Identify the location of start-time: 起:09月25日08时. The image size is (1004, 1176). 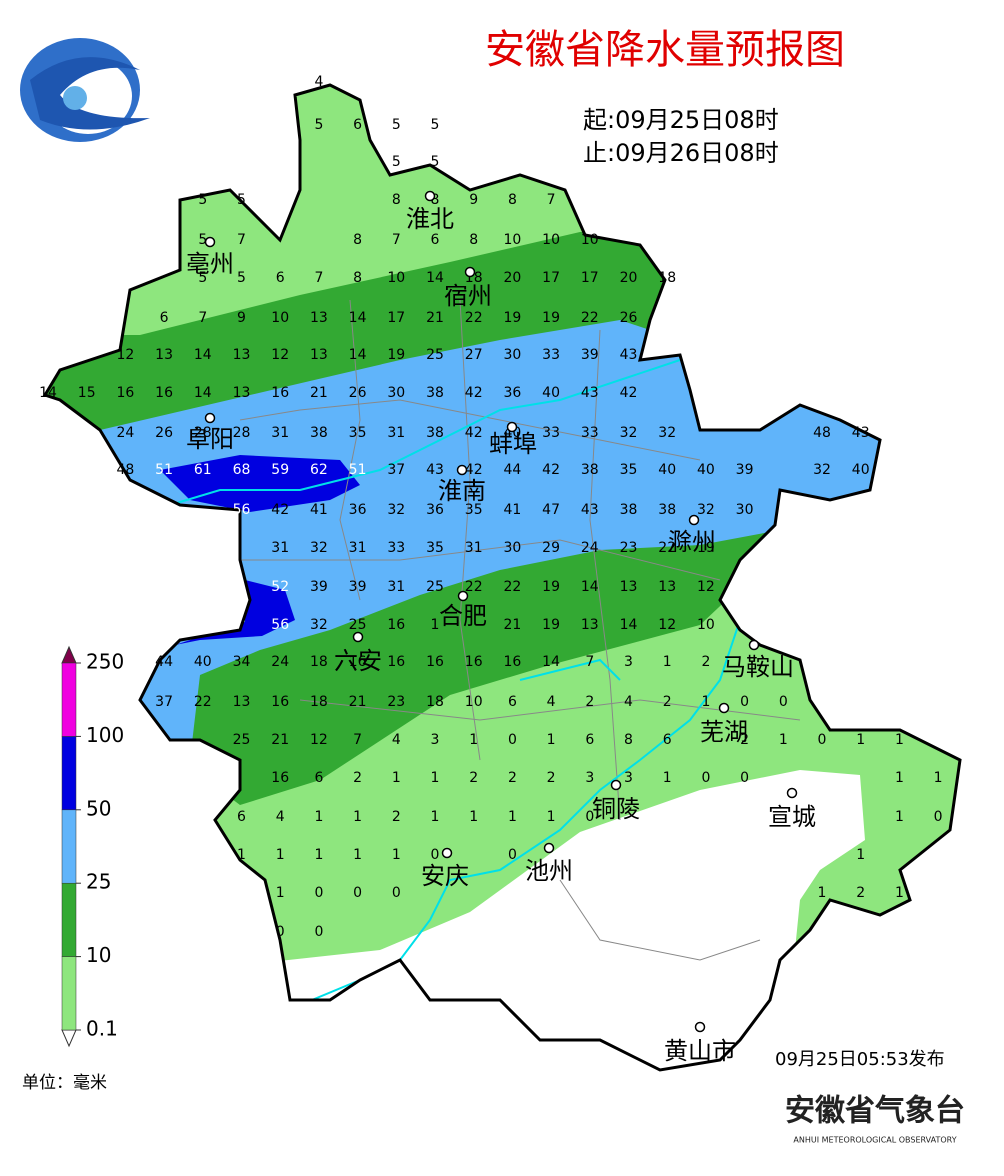
(681, 120).